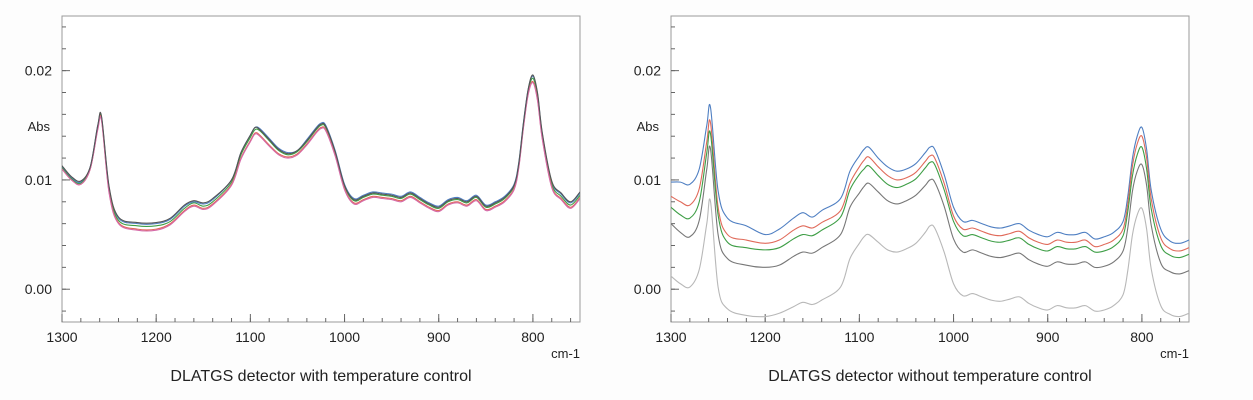  Describe the element at coordinates (320, 376) in the screenshot. I see `chart-caption: DLATGS detector with temperature control` at that location.